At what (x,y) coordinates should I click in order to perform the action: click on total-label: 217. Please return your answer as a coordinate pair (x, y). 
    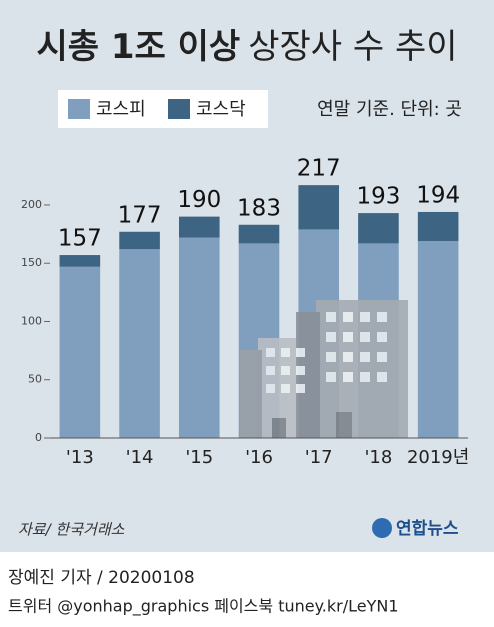
    Looking at the image, I should click on (319, 169).